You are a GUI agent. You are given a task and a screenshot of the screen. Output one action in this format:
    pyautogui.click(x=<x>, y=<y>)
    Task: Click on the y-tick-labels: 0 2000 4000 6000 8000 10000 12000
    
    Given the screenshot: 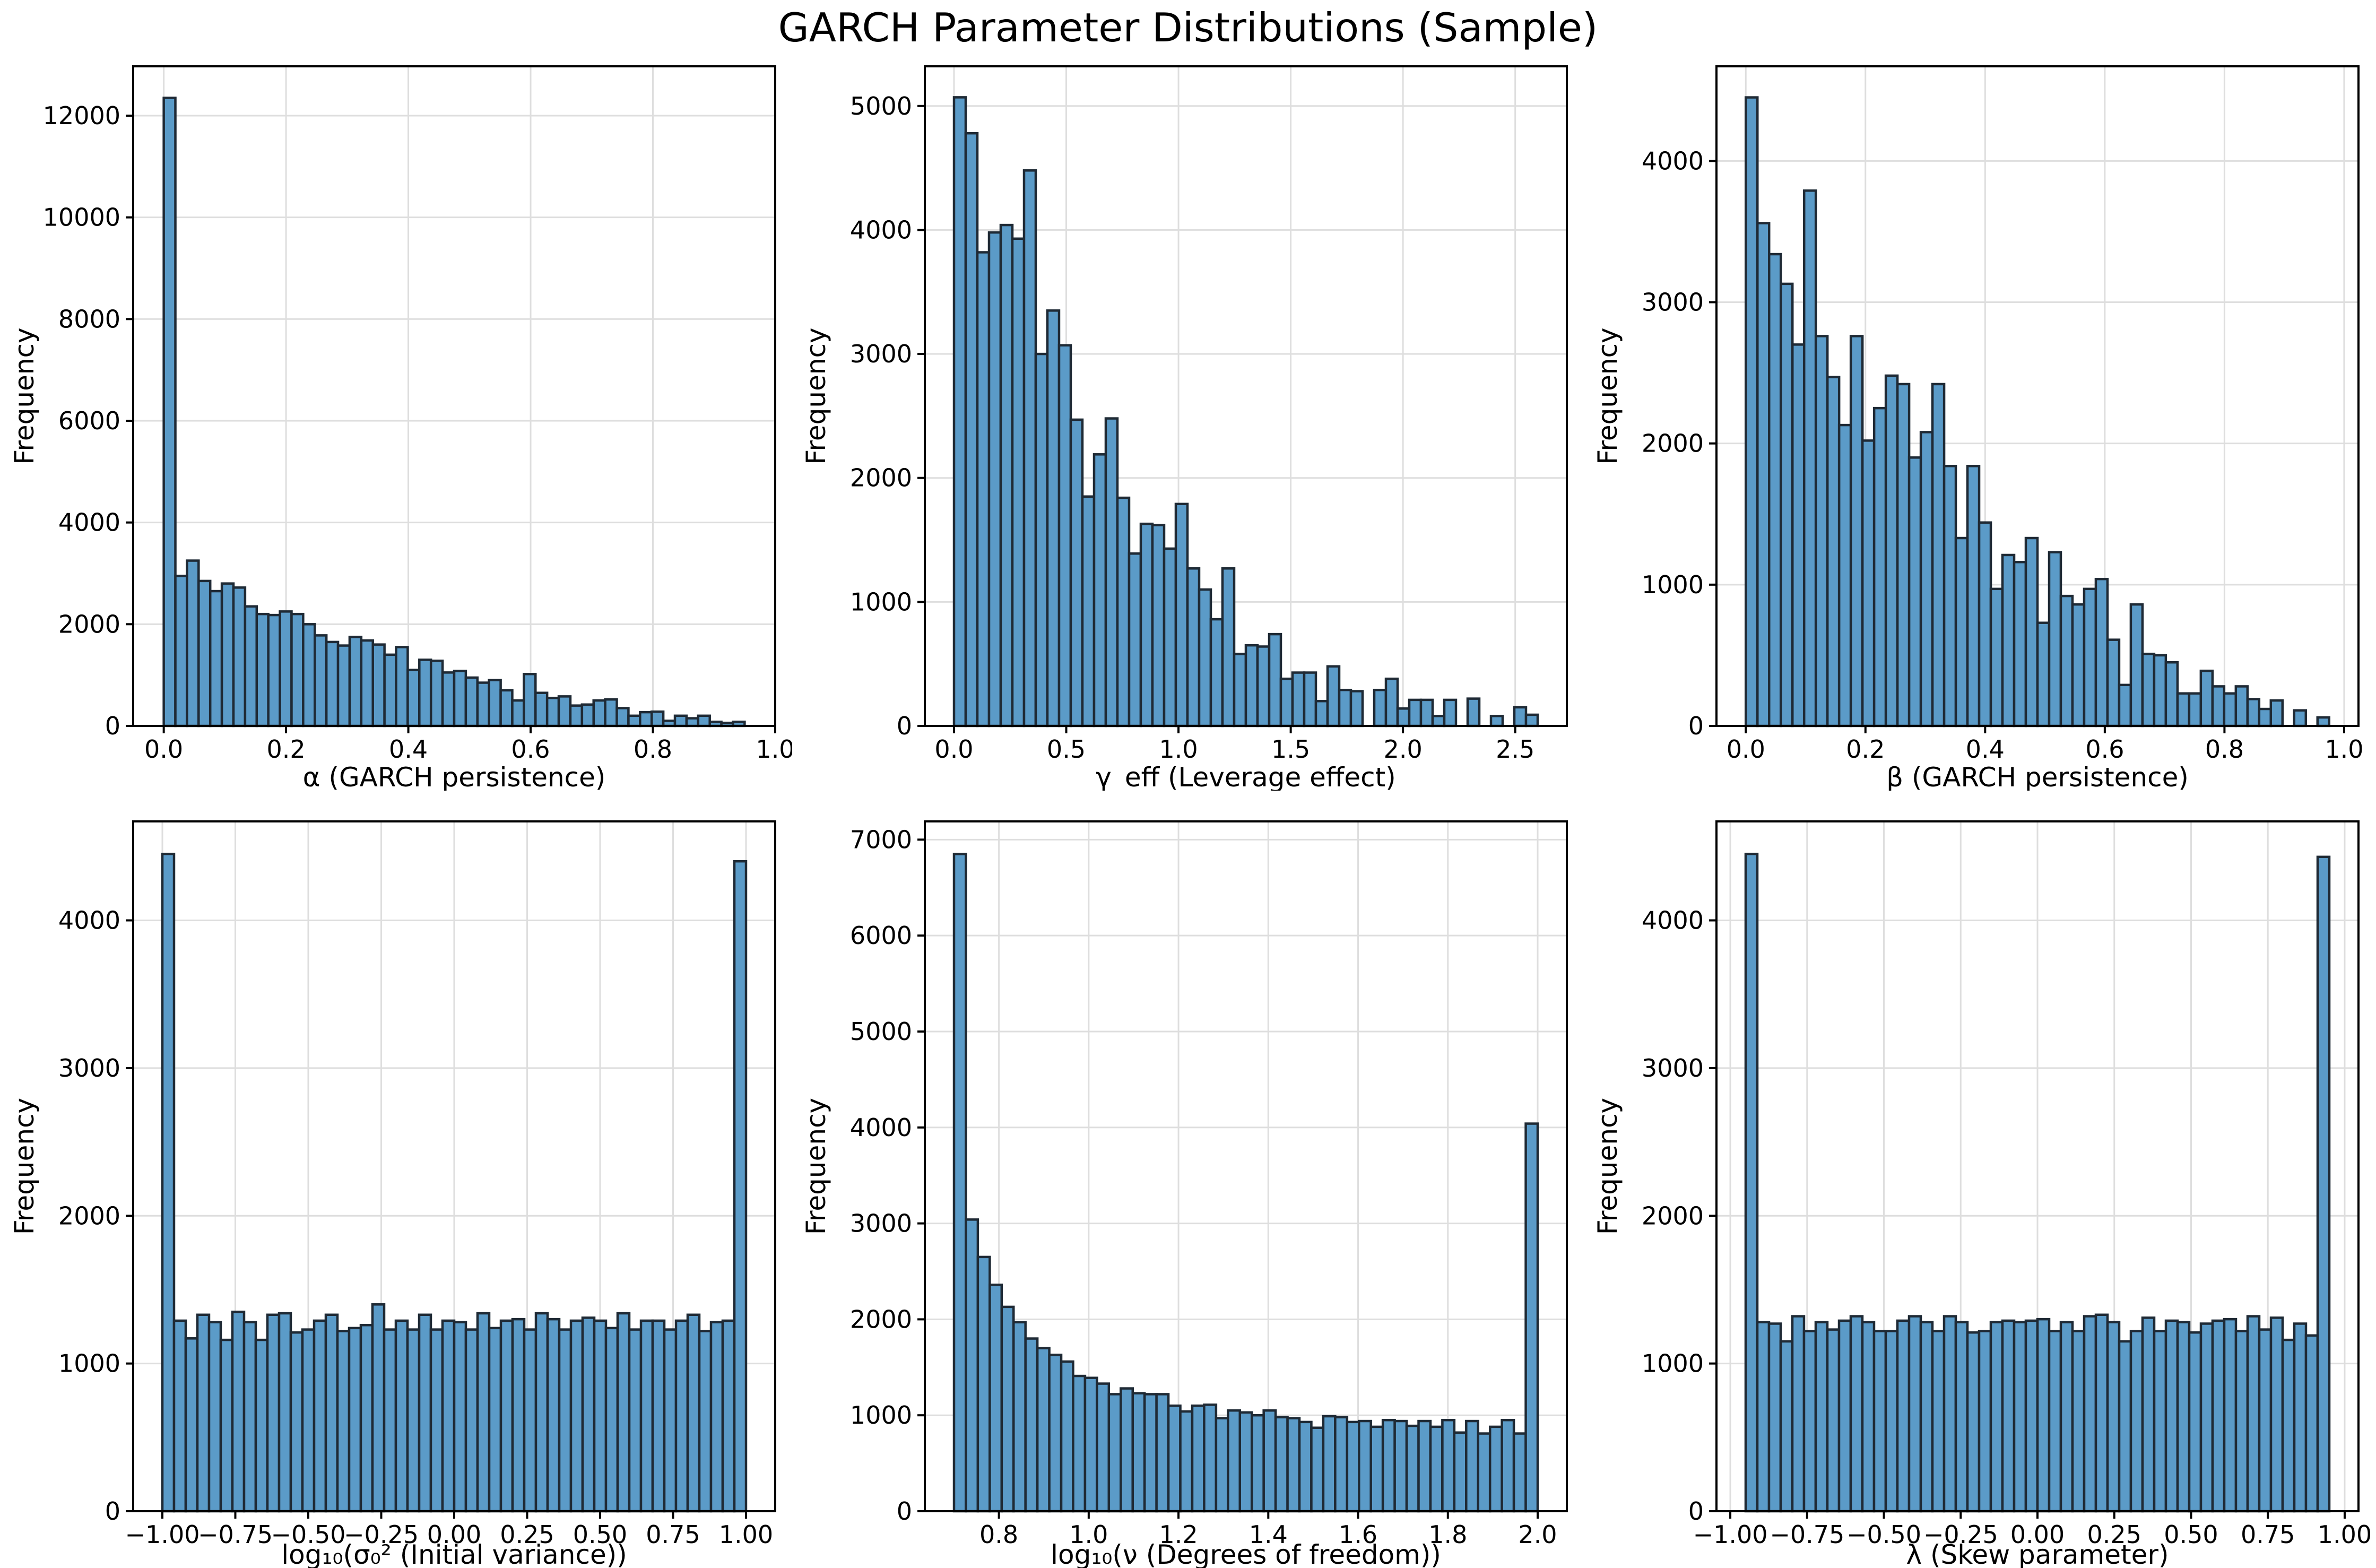 What is the action you would take?
    pyautogui.click(x=82, y=420)
    